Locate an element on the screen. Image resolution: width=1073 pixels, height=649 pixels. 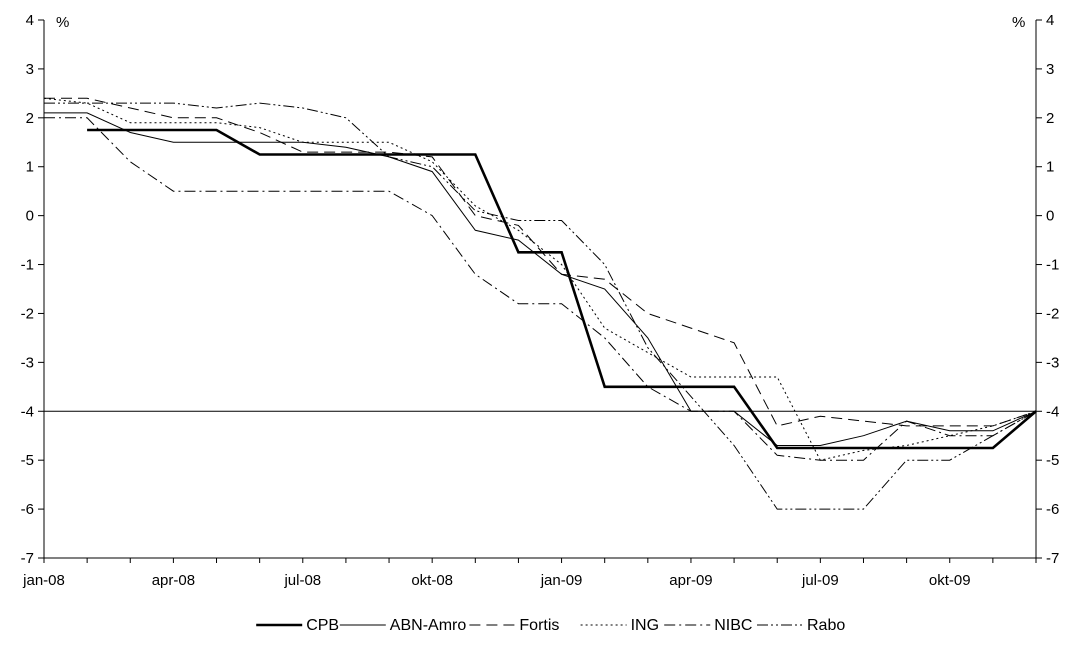
left-y-tick-label: -6 is located at coordinates (27, 509).